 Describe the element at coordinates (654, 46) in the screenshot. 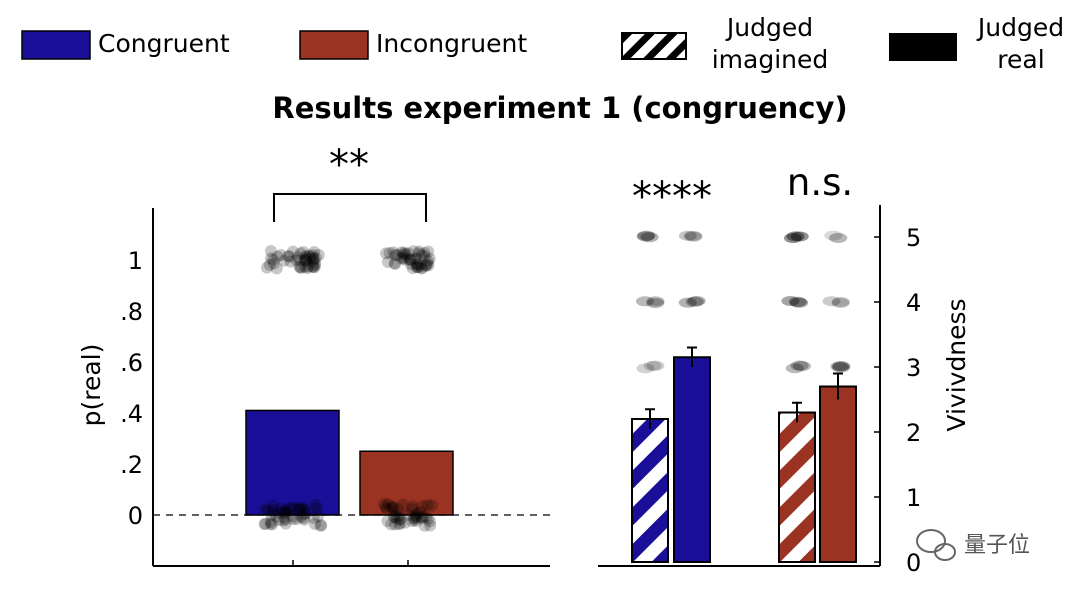

I see `legend-judged-imagined-swatch` at that location.